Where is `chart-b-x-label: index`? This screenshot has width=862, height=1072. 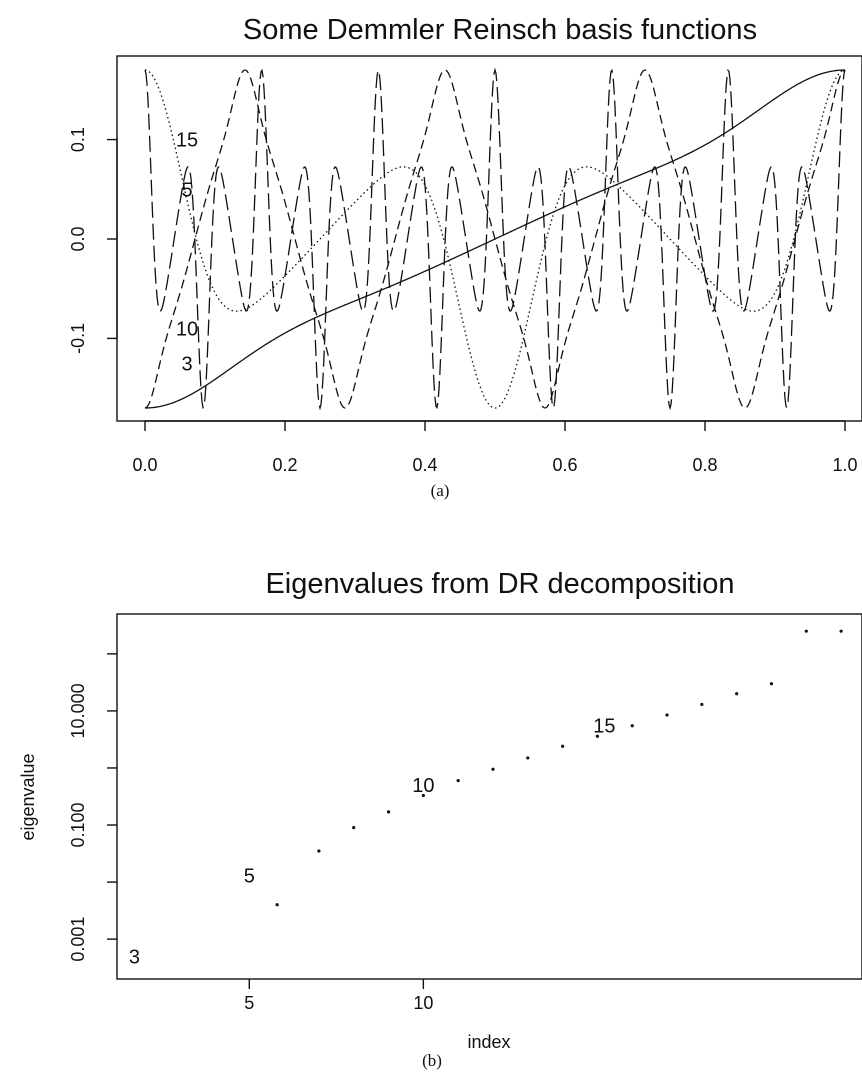
chart-b-x-label: index is located at coordinates (488, 1042).